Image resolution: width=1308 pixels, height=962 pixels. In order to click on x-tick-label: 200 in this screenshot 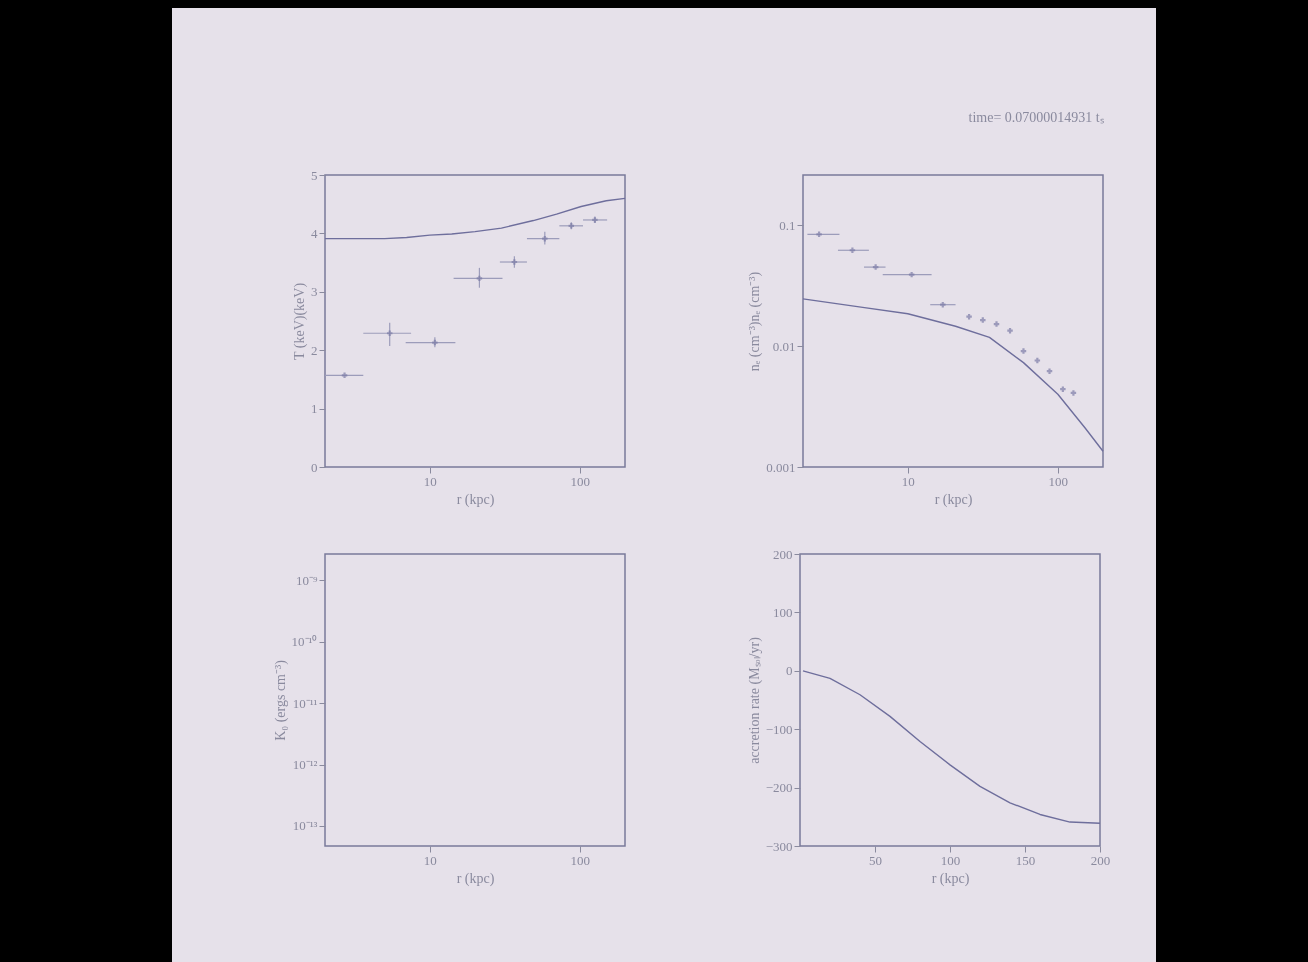, I will do `click(1100, 860)`.